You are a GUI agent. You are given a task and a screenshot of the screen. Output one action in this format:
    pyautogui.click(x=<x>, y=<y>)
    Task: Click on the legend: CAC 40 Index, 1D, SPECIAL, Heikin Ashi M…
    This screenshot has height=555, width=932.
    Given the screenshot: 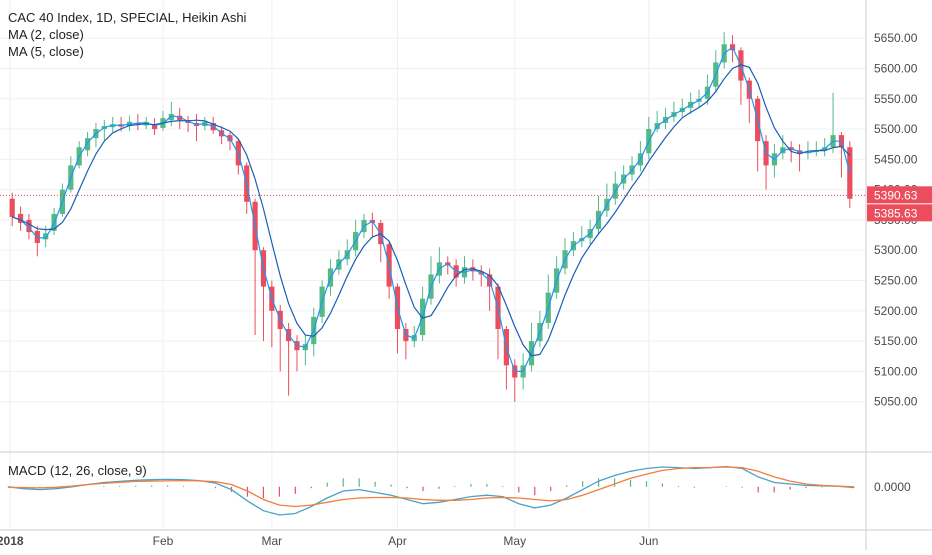 What is the action you would take?
    pyautogui.click(x=127, y=34)
    